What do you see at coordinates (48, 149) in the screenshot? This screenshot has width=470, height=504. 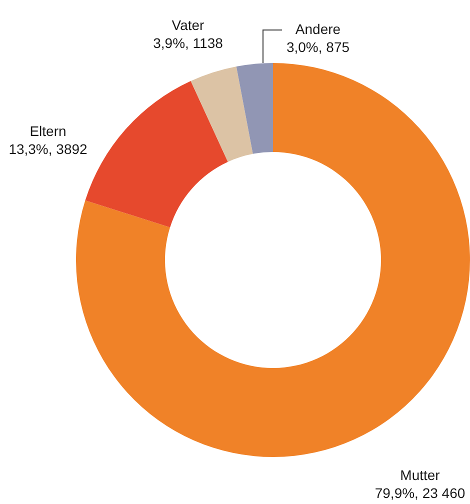 I see `data-label: 13,3%, 3892` at bounding box center [48, 149].